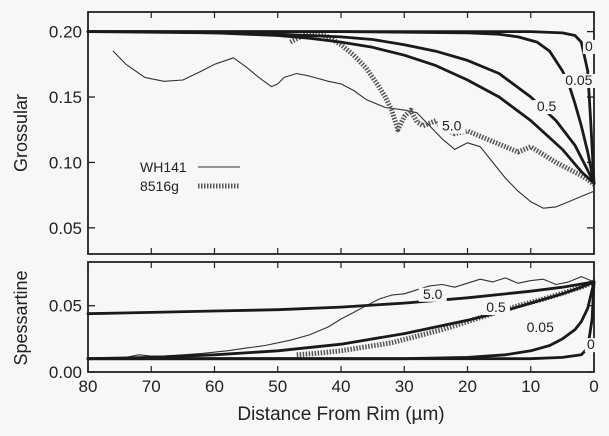  I want to click on x-axis-label: Distance From Rim (µm), so click(340, 414).